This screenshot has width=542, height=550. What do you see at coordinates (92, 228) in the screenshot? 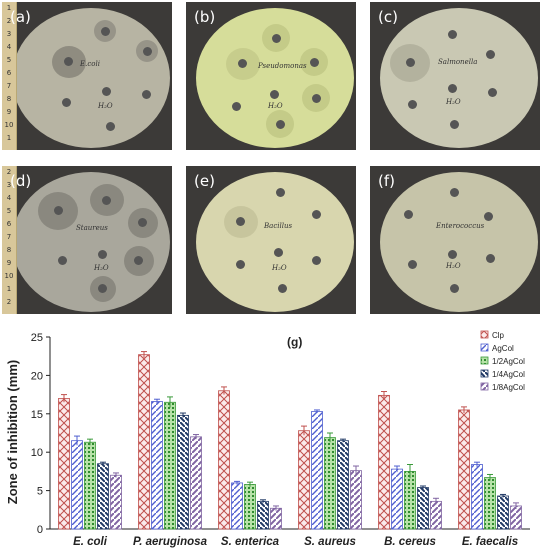
I see `plate-label: Staureus` at bounding box center [92, 228].